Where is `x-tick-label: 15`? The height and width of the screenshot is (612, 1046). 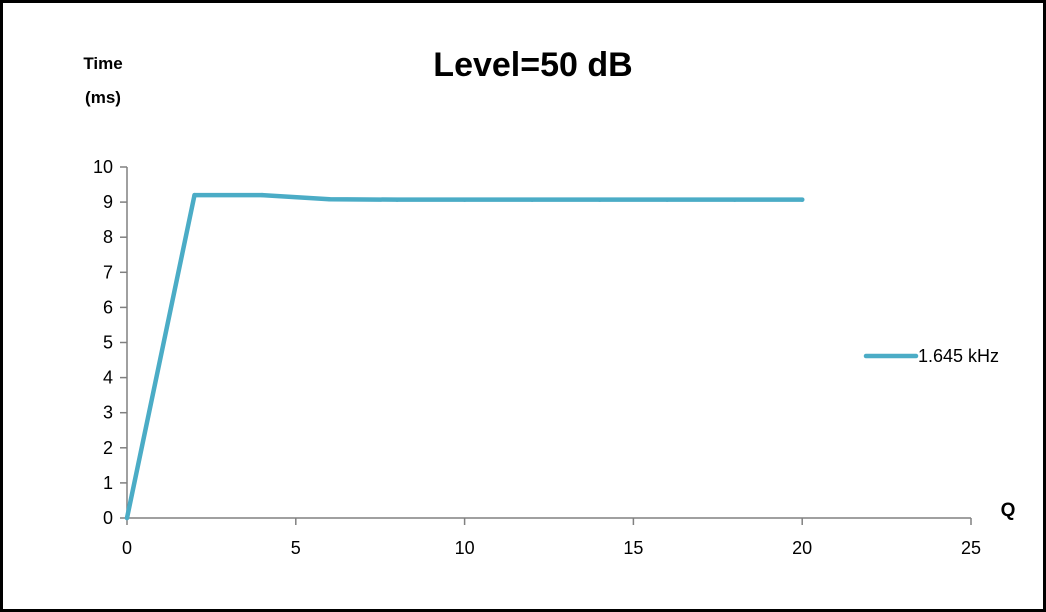 x-tick-label: 15 is located at coordinates (633, 548).